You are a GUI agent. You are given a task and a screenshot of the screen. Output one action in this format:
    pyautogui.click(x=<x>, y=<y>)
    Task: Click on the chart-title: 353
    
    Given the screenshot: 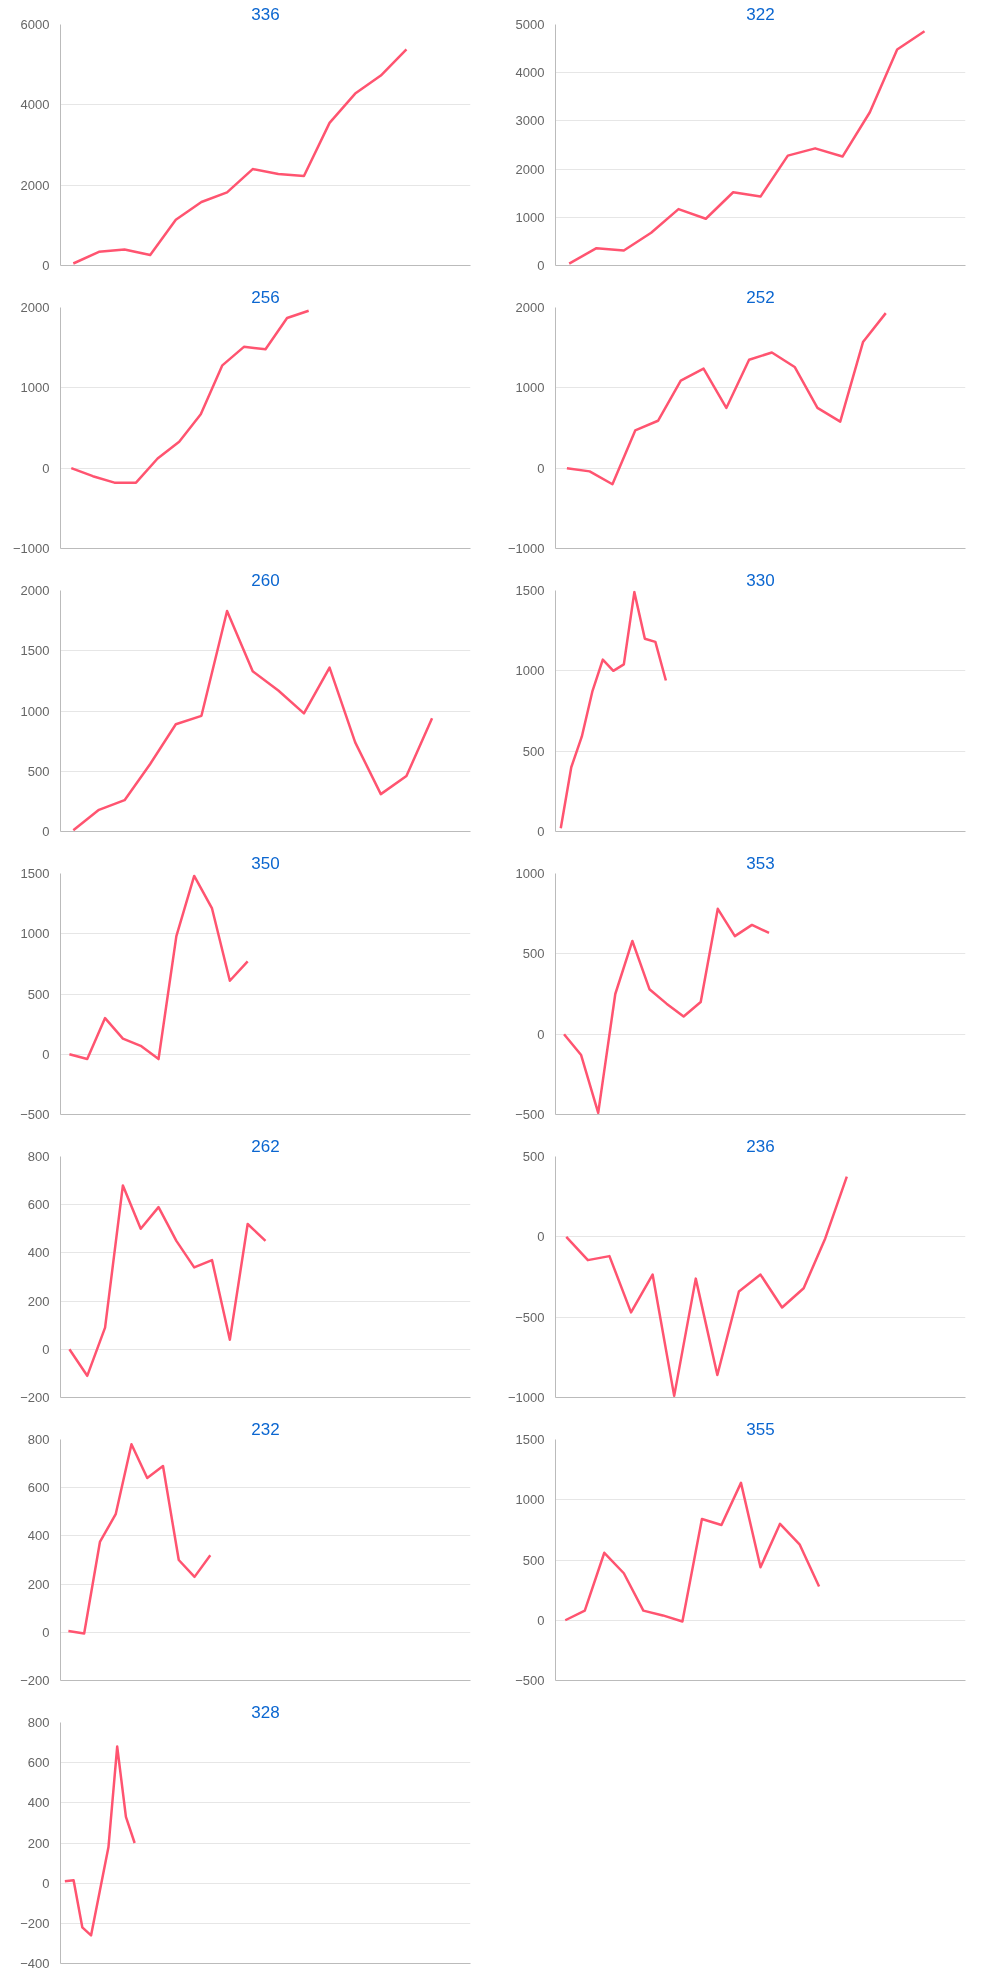 What is the action you would take?
    pyautogui.click(x=760, y=863)
    